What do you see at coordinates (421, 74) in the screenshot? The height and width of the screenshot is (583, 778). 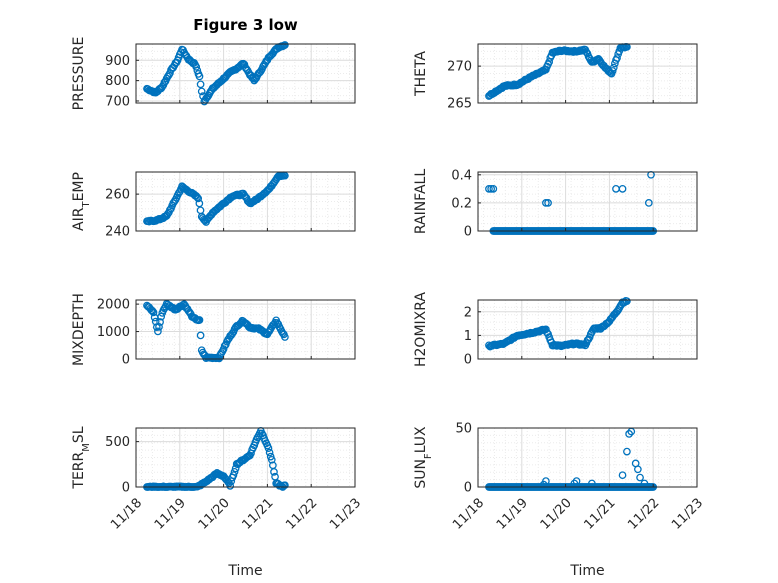 I see `y-axis-label-main: THETA` at bounding box center [421, 74].